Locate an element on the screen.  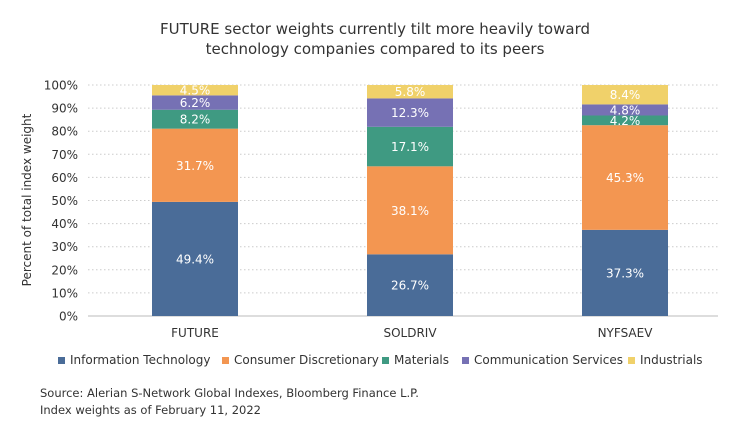
y-tick-label: 30% is located at coordinates (64, 247).